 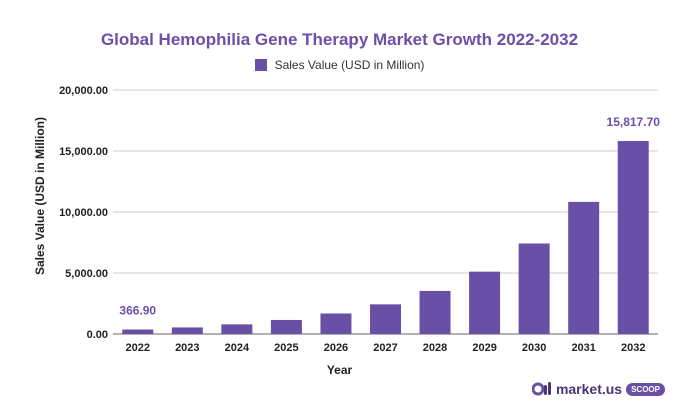 I want to click on x-tick-label: 2028, so click(x=435, y=348).